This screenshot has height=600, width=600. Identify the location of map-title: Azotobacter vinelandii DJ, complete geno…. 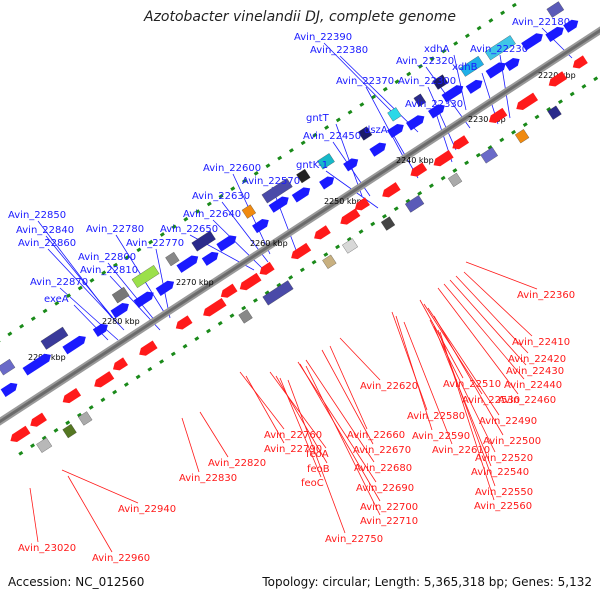
(300, 17).